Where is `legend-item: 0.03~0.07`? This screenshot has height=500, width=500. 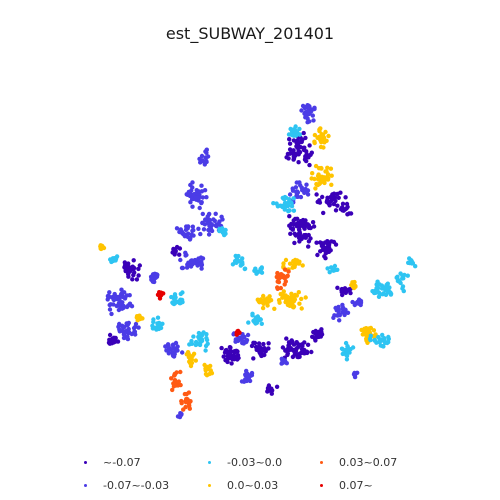
legend-item: 0.03~0.07 is located at coordinates (368, 462).